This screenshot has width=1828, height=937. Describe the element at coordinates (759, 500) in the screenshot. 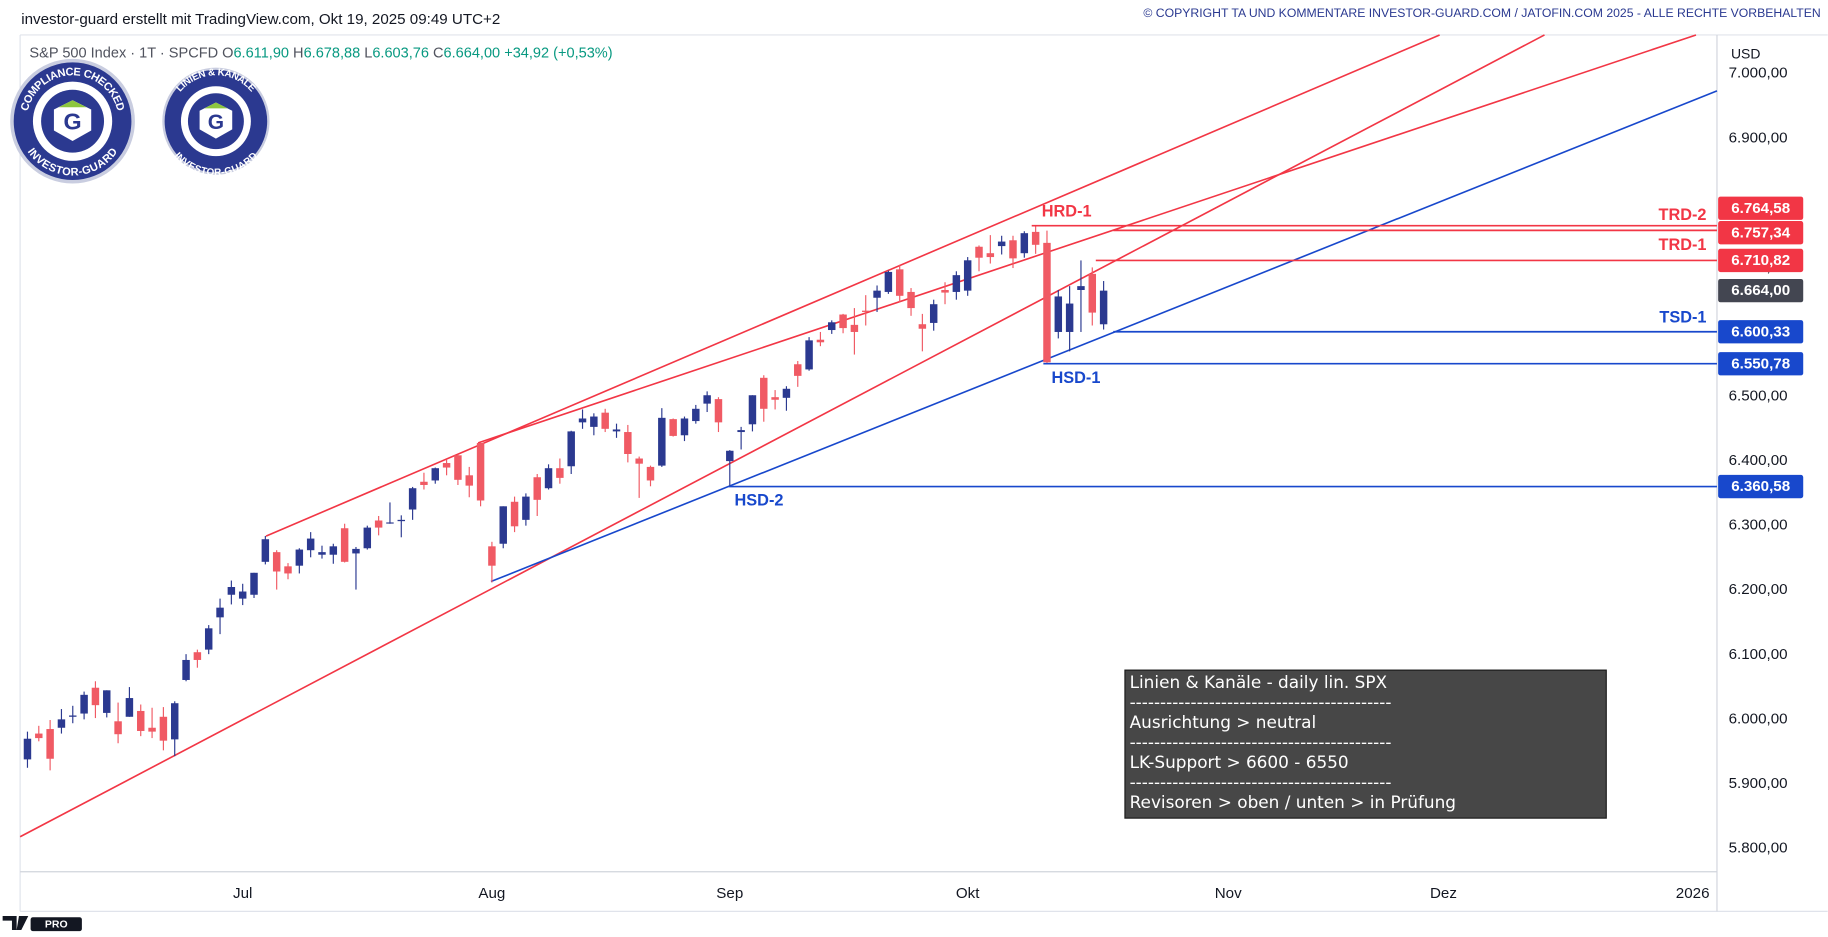

I see `level-annotation: HSD-2` at that location.